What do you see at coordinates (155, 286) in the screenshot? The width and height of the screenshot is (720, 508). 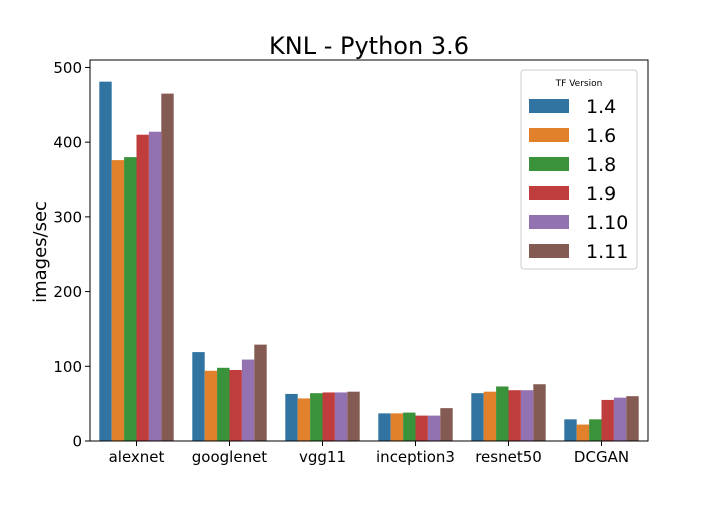 I see `bar-alexnet-1.10` at bounding box center [155, 286].